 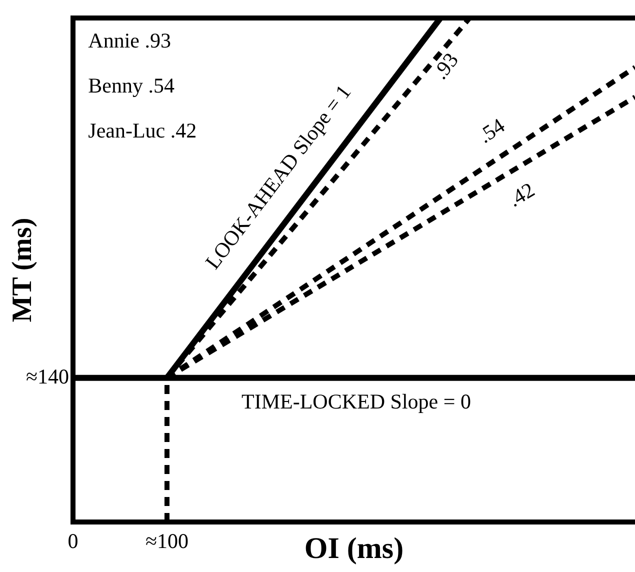 I want to click on annotation: Annie .93, so click(x=129, y=40).